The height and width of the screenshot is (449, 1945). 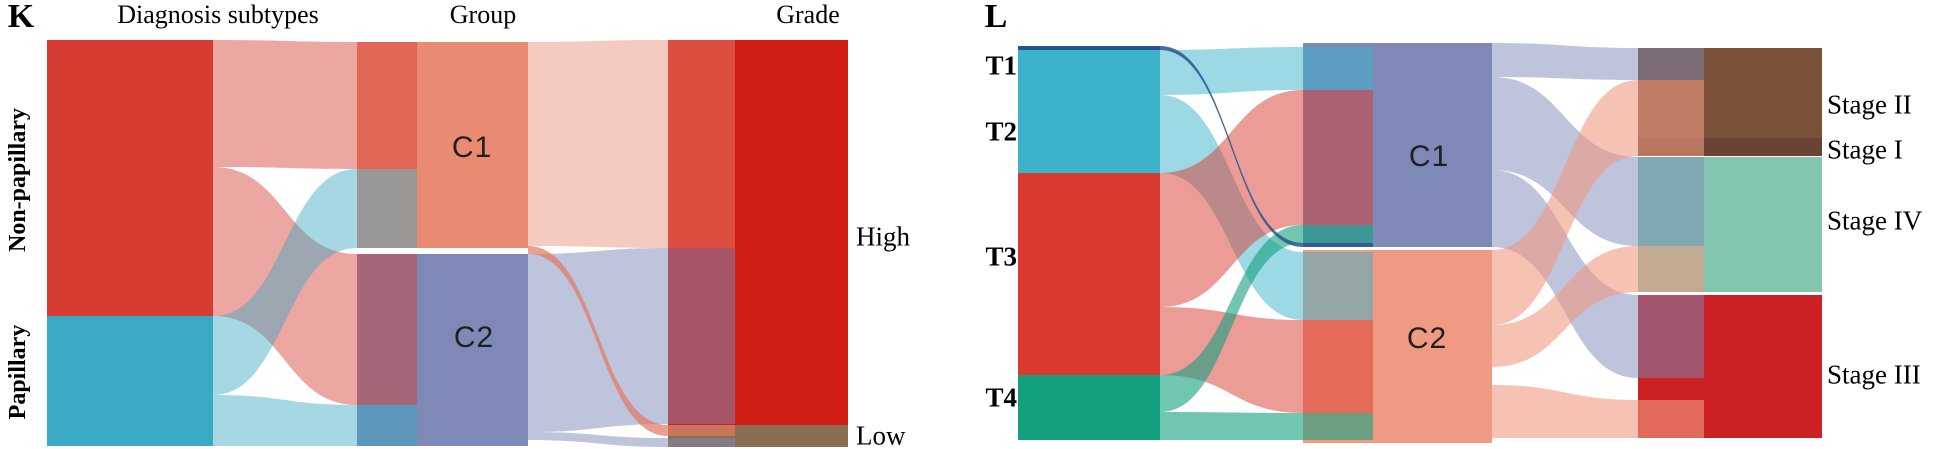 I want to click on grade-label-high: High, so click(x=883, y=236).